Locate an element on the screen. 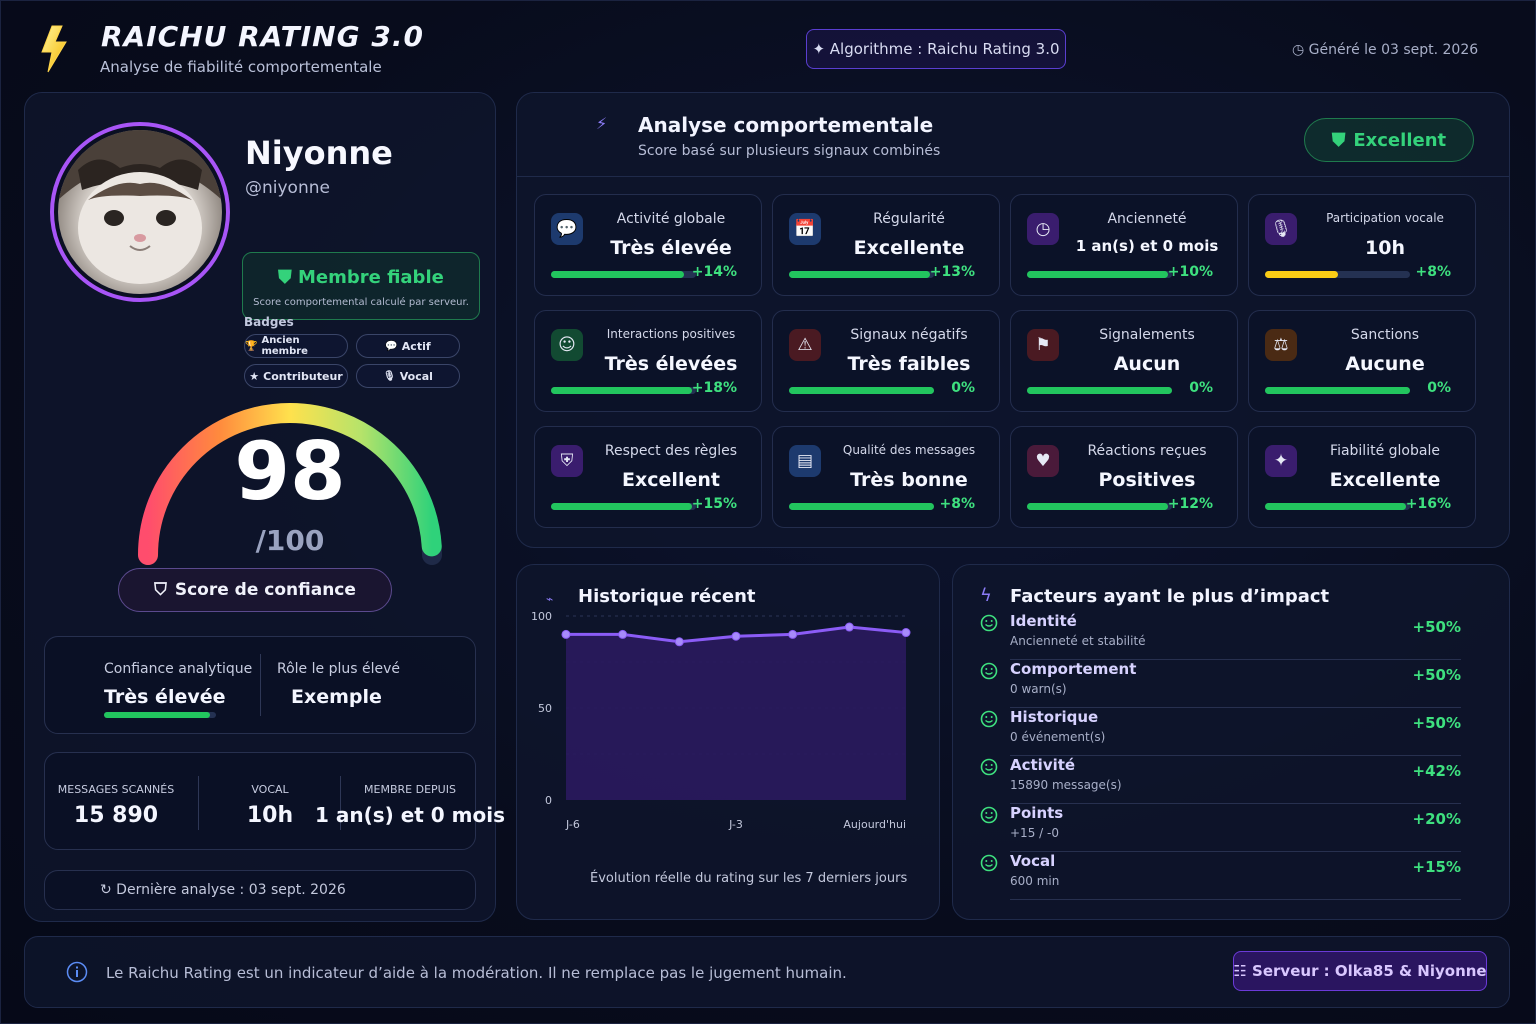  factor-name: Activité is located at coordinates (1043, 765).